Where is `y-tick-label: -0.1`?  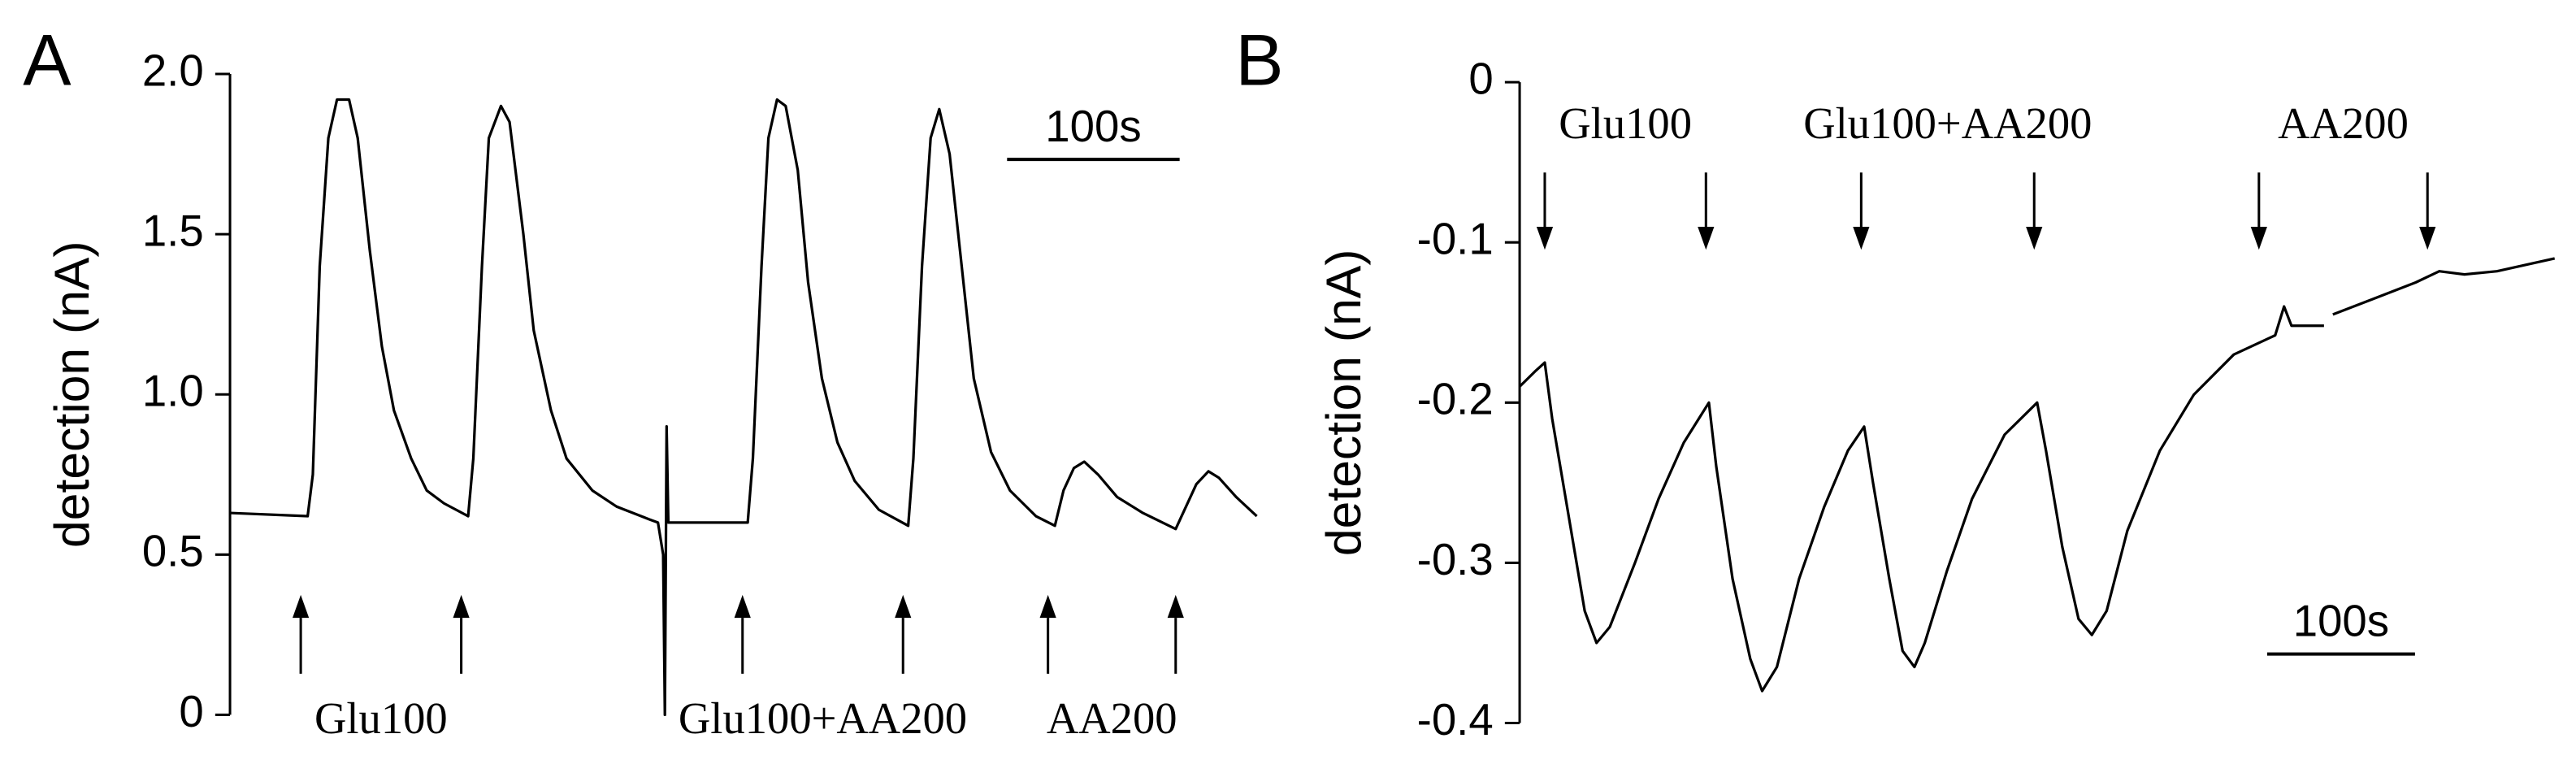
y-tick-label: -0.1 is located at coordinates (1455, 239).